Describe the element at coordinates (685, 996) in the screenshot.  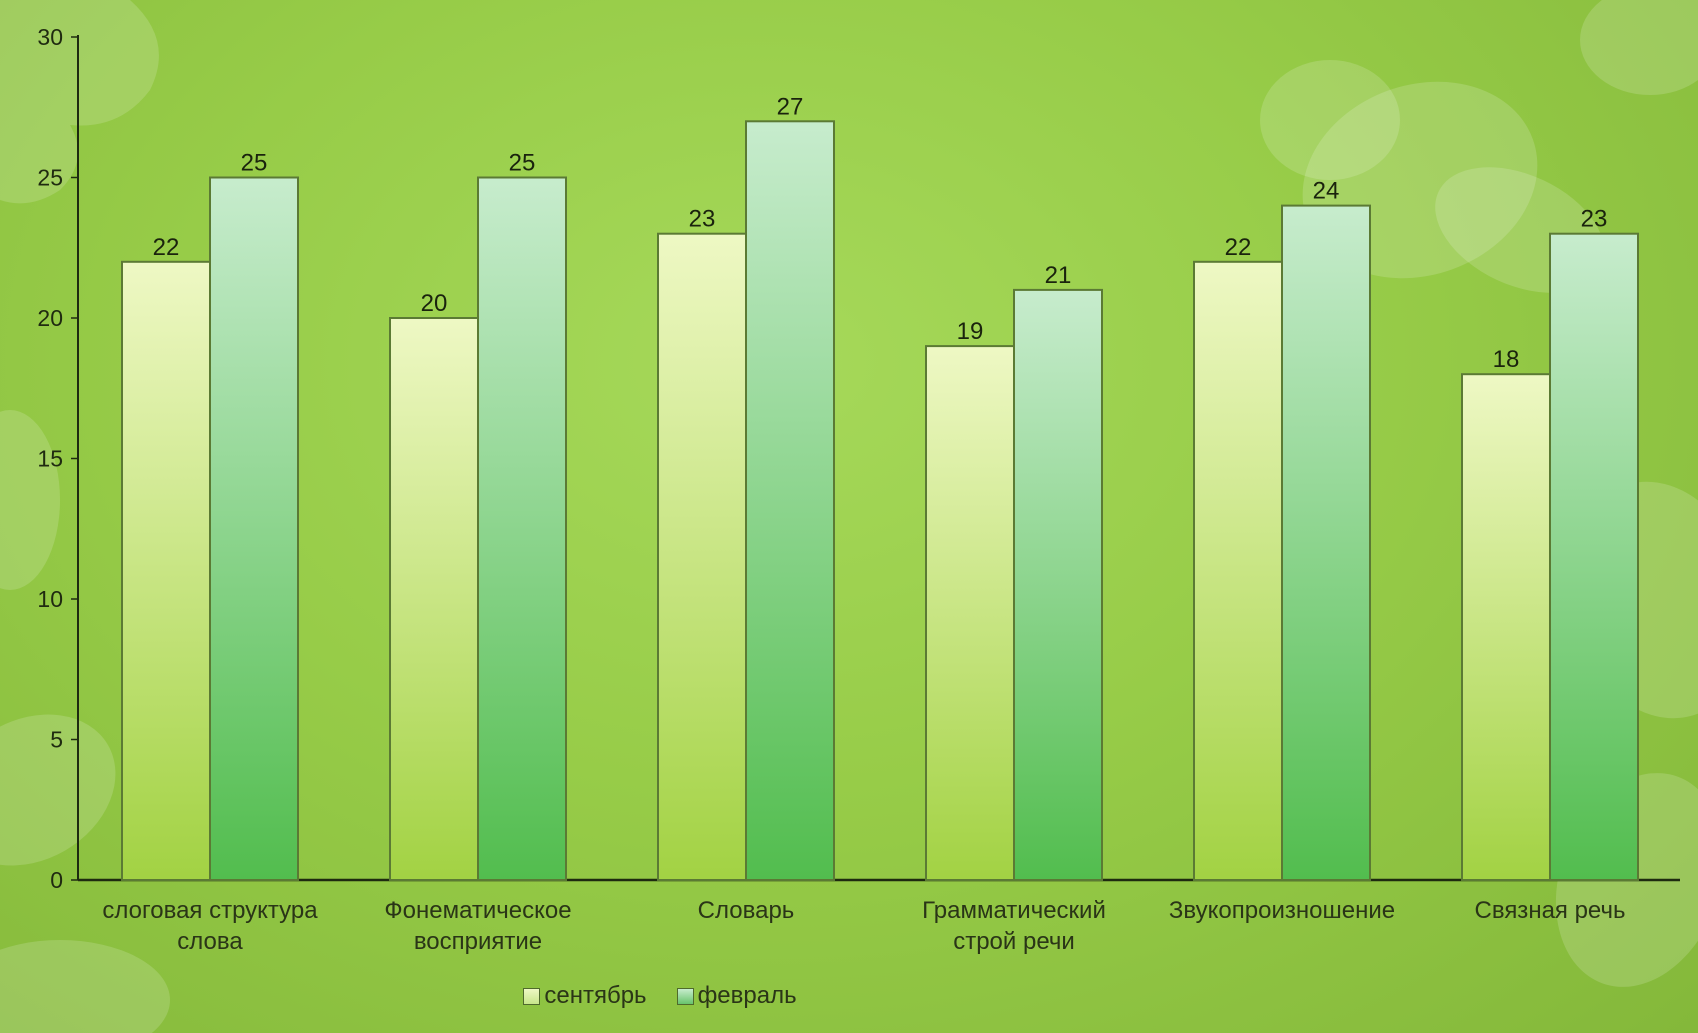
I see `legend-swatch-february` at that location.